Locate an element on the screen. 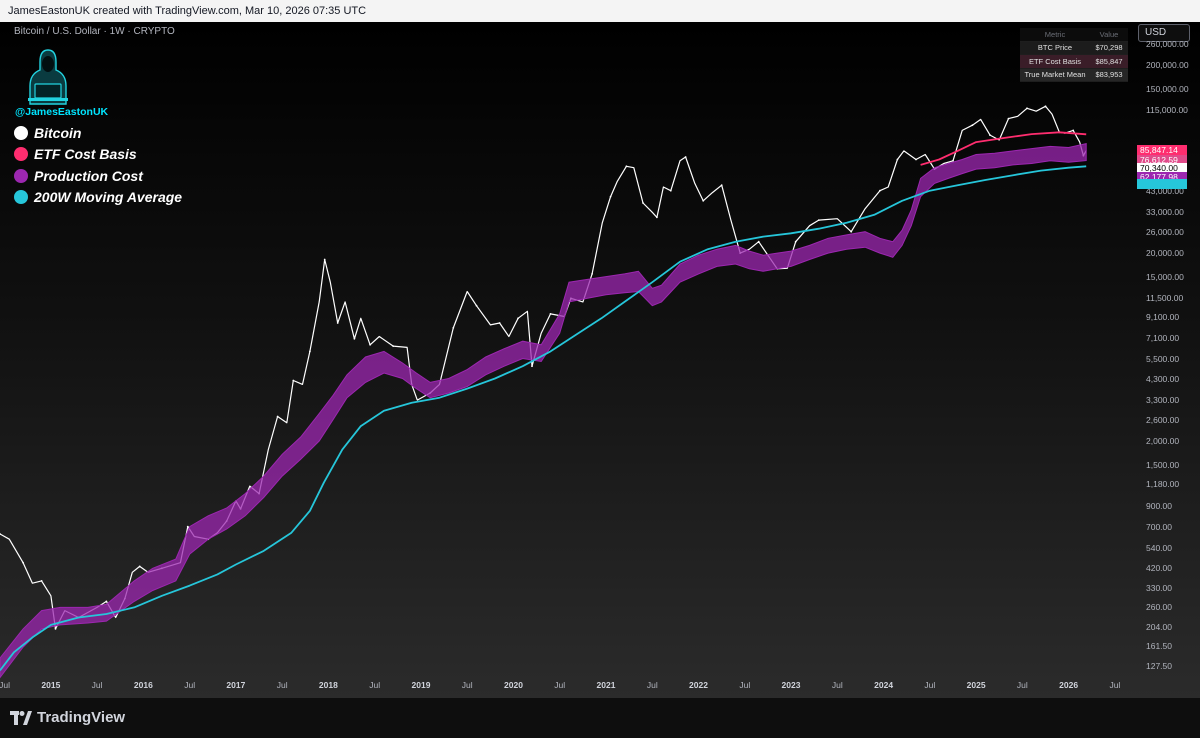  y-tick-label: 700.00 is located at coordinates (1159, 526).